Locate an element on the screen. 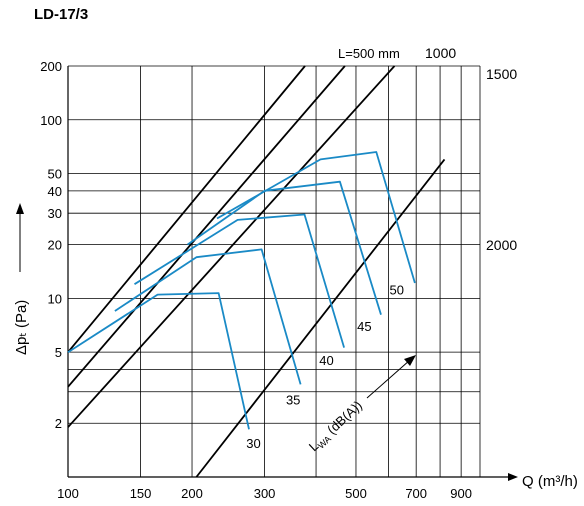 The height and width of the screenshot is (506, 584). noise-label: 40 is located at coordinates (326, 360).